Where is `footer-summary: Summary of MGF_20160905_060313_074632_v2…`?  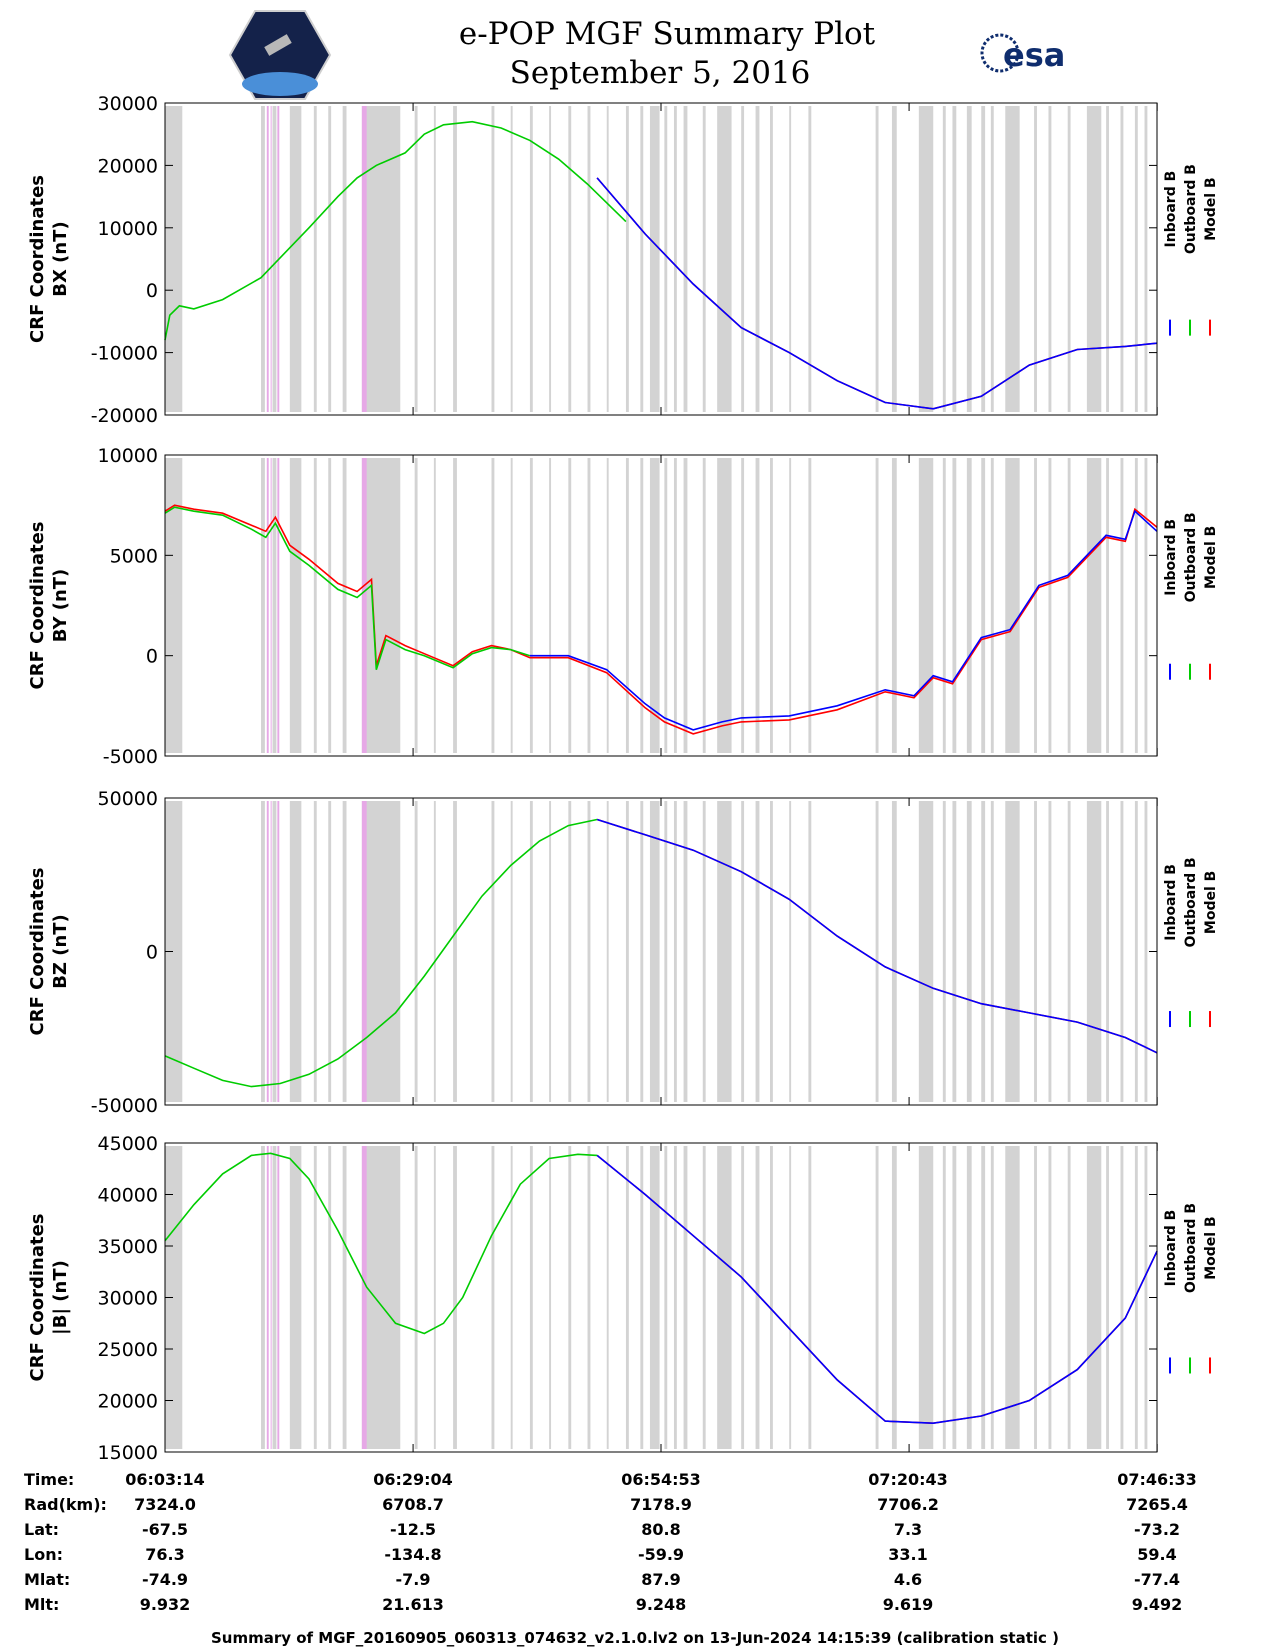
footer-summary: Summary of MGF_20160905_060313_074632_v2… is located at coordinates (635, 1638).